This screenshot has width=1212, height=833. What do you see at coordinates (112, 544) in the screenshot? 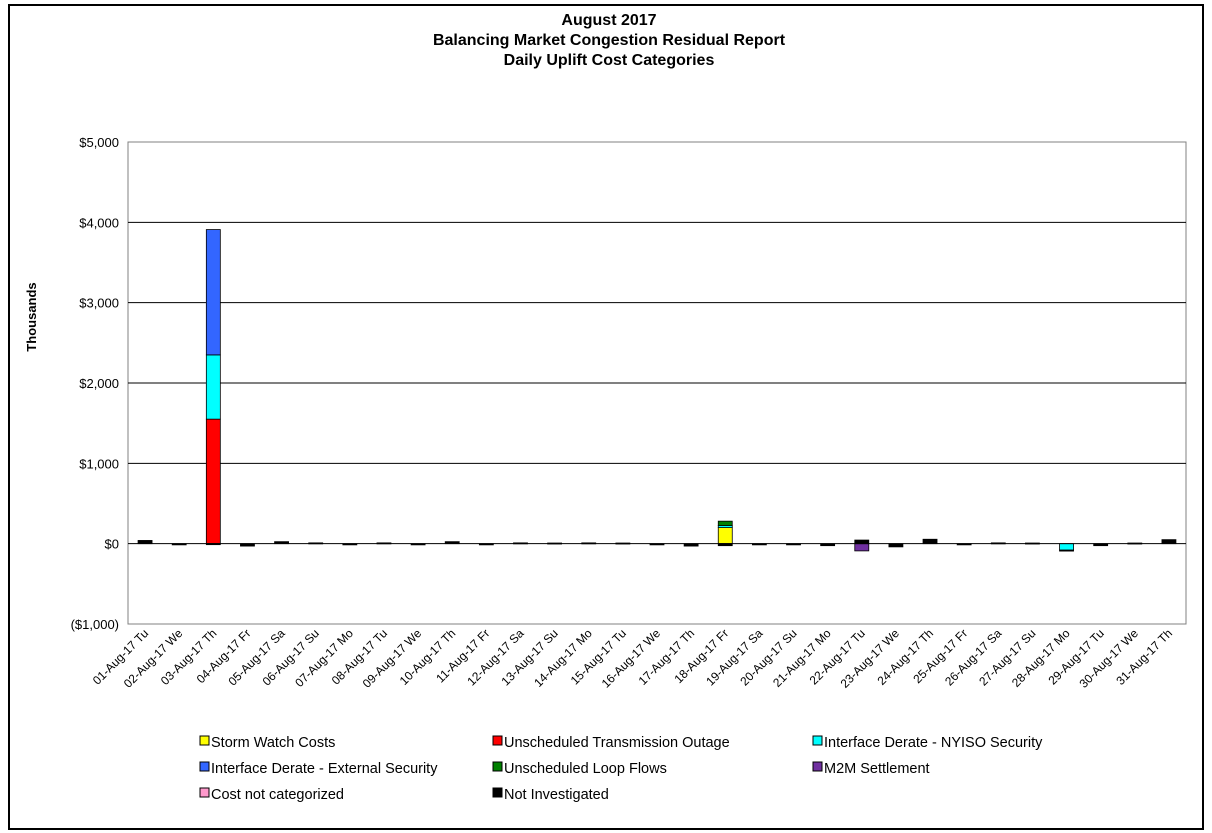
I see `y-tick-label: $0` at bounding box center [112, 544].